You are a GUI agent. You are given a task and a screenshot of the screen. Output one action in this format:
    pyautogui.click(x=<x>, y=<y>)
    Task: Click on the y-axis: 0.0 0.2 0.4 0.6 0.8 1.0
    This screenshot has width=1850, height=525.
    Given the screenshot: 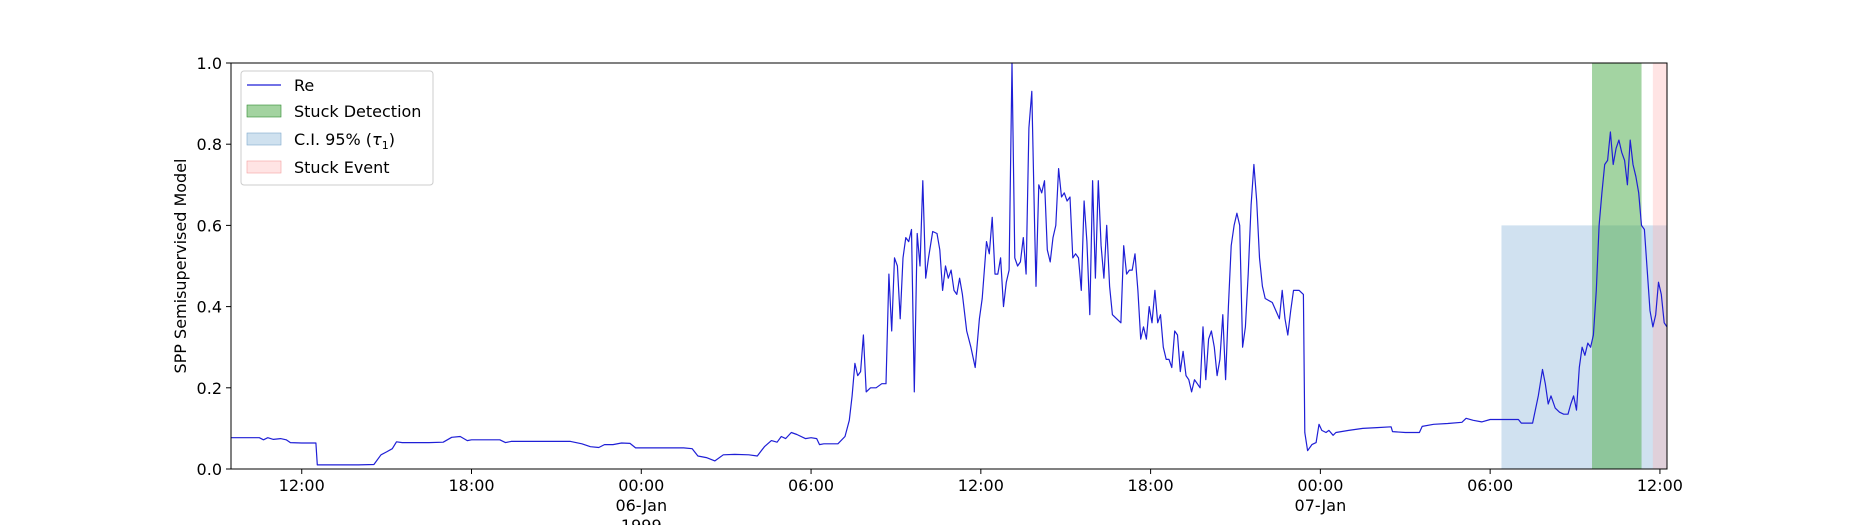 What is the action you would take?
    pyautogui.click(x=214, y=266)
    